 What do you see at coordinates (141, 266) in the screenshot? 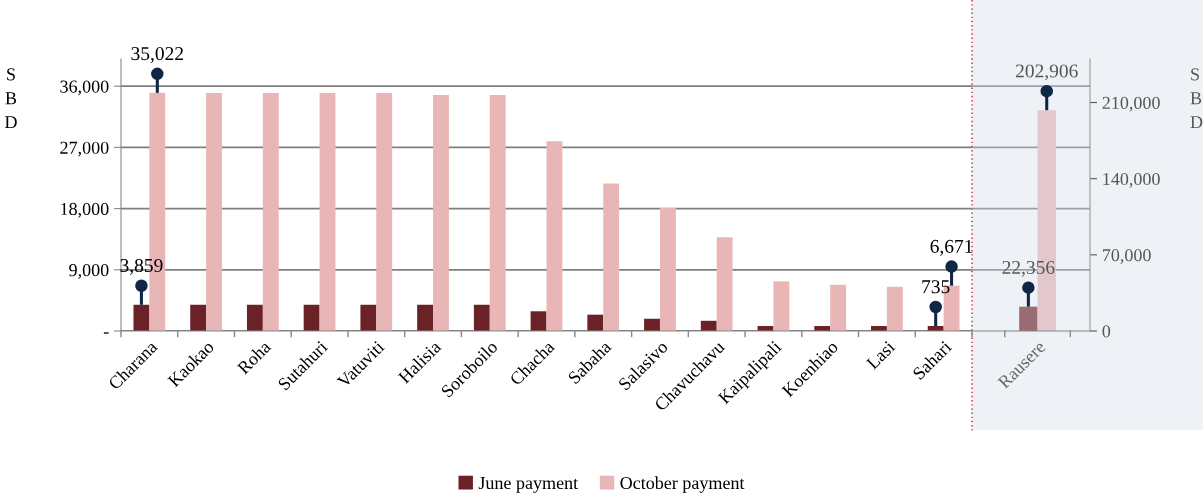
I see `annotation: 3,859` at bounding box center [141, 266].